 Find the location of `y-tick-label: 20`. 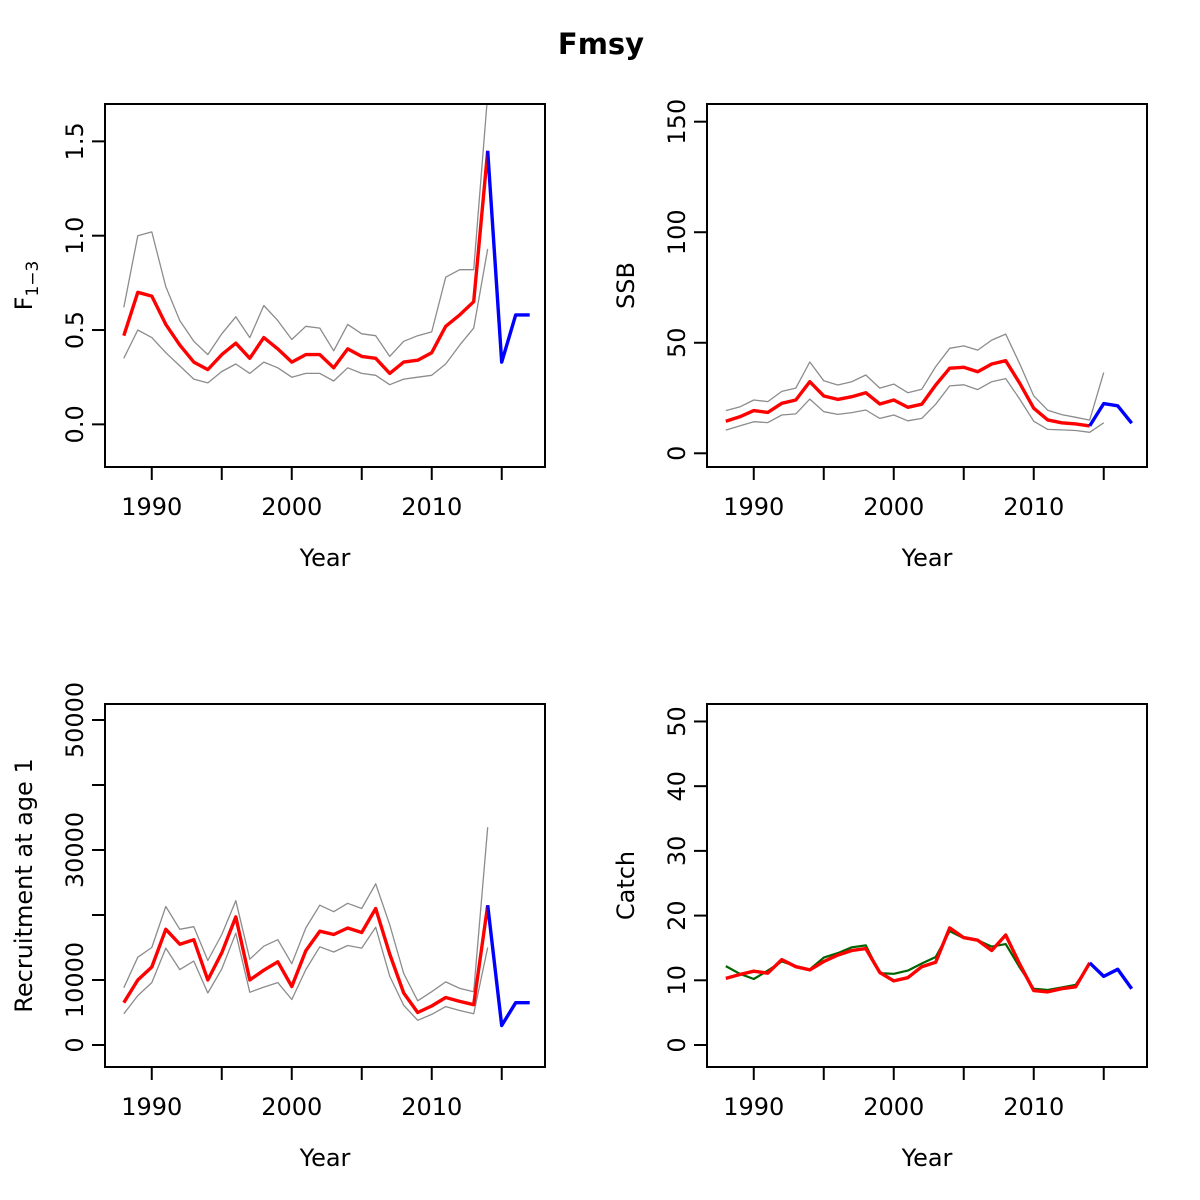

y-tick-label: 20 is located at coordinates (677, 915).